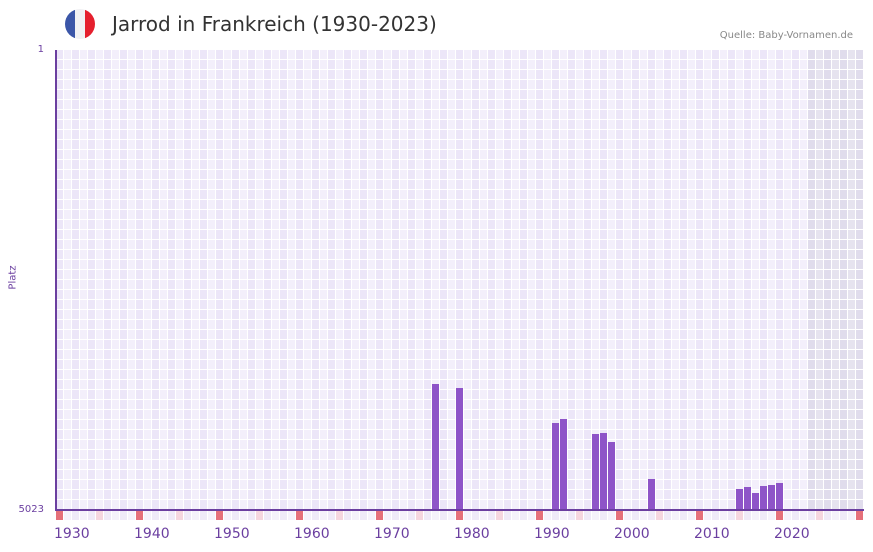 The height and width of the screenshot is (552, 873). I want to click on x-tick-label: 1990, so click(552, 534).